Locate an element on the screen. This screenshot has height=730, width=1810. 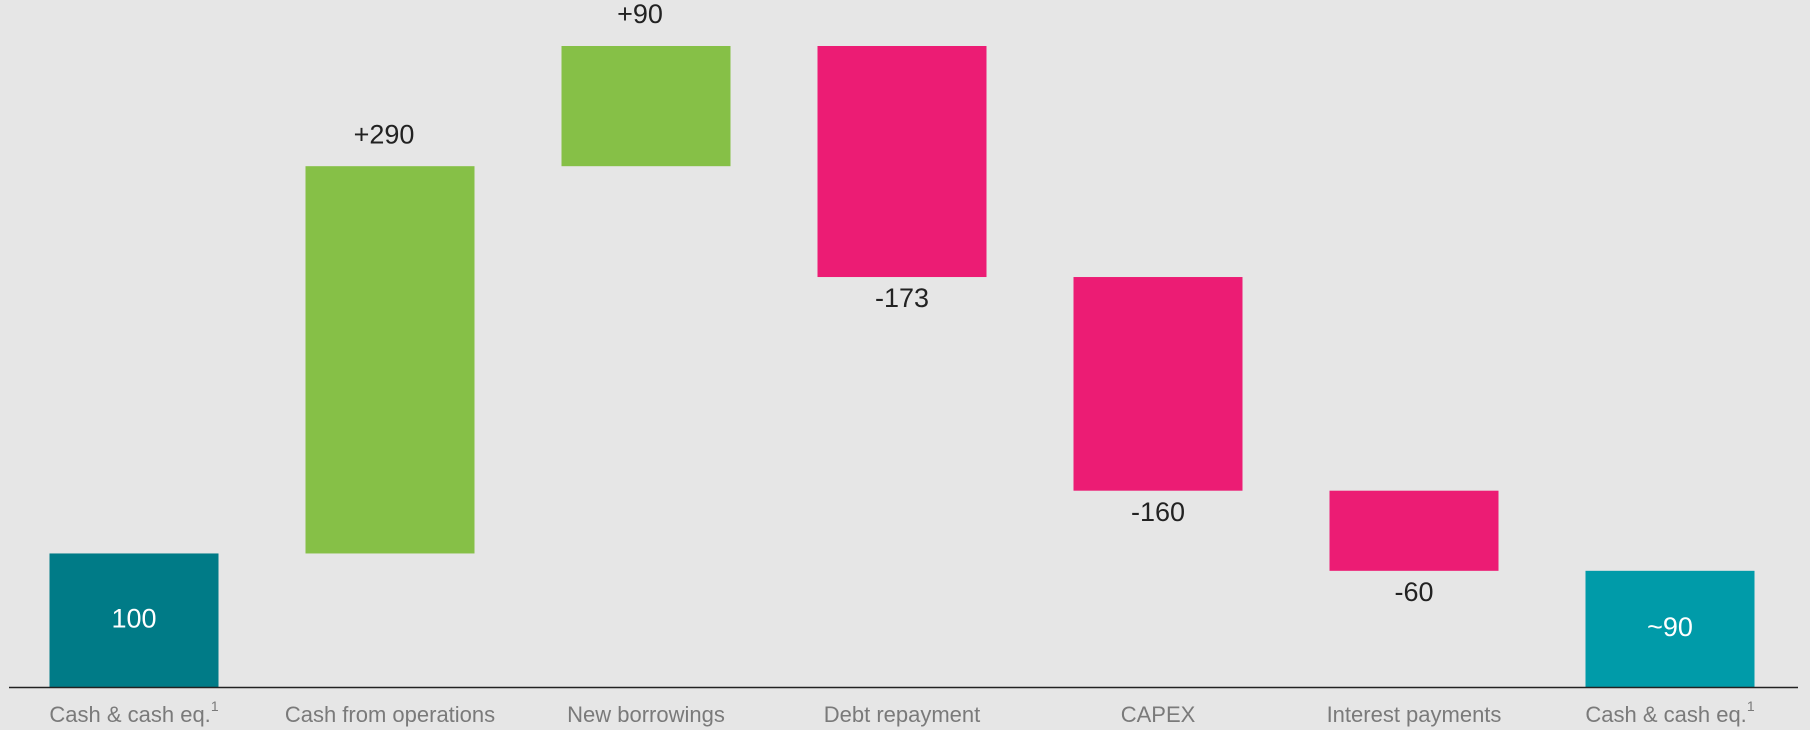
value-label: +90 is located at coordinates (640, 14).